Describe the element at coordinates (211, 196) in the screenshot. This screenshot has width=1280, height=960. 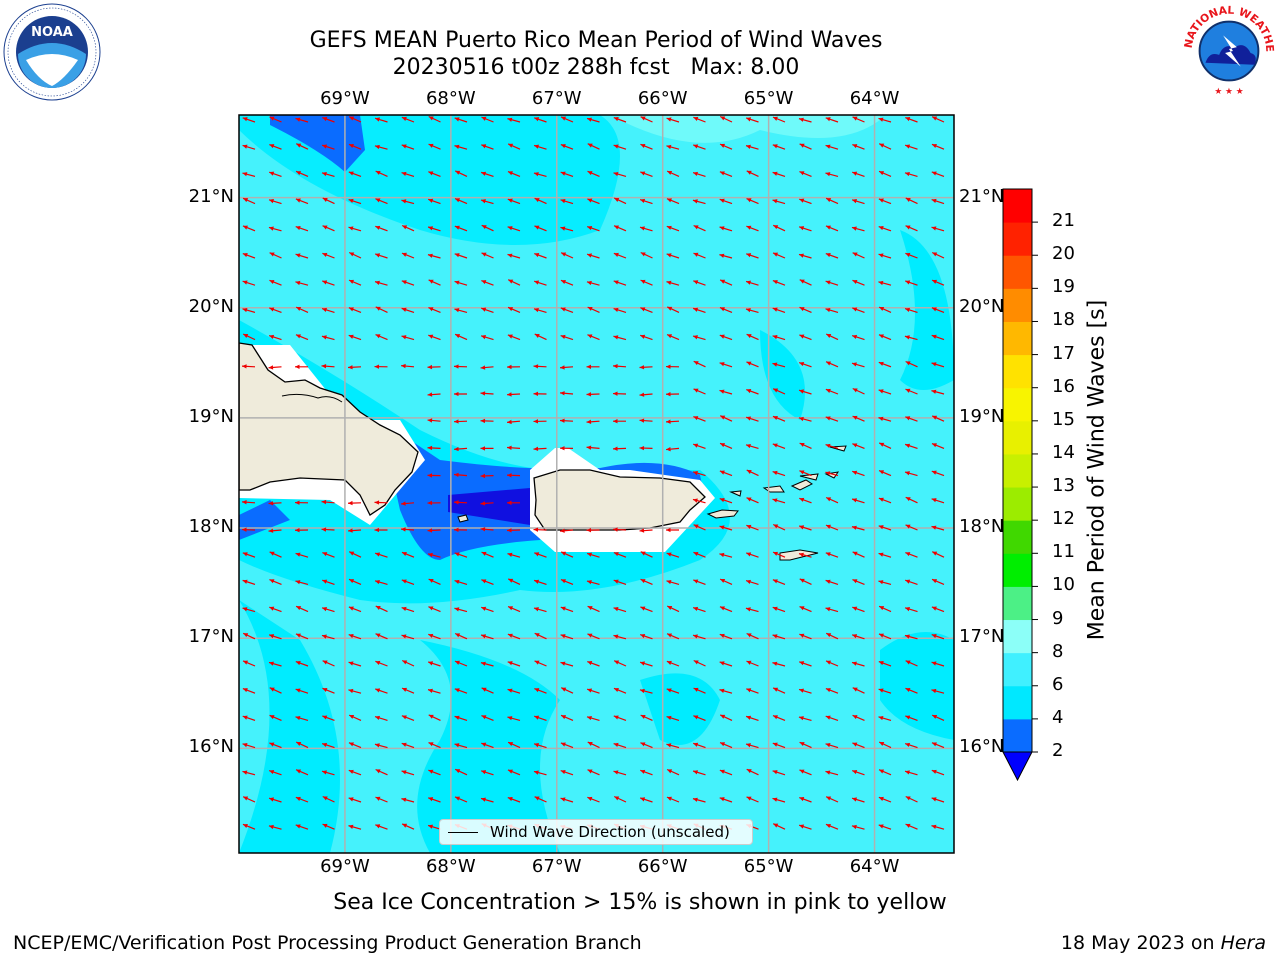
I see `latitude-label-left: 21°N` at that location.